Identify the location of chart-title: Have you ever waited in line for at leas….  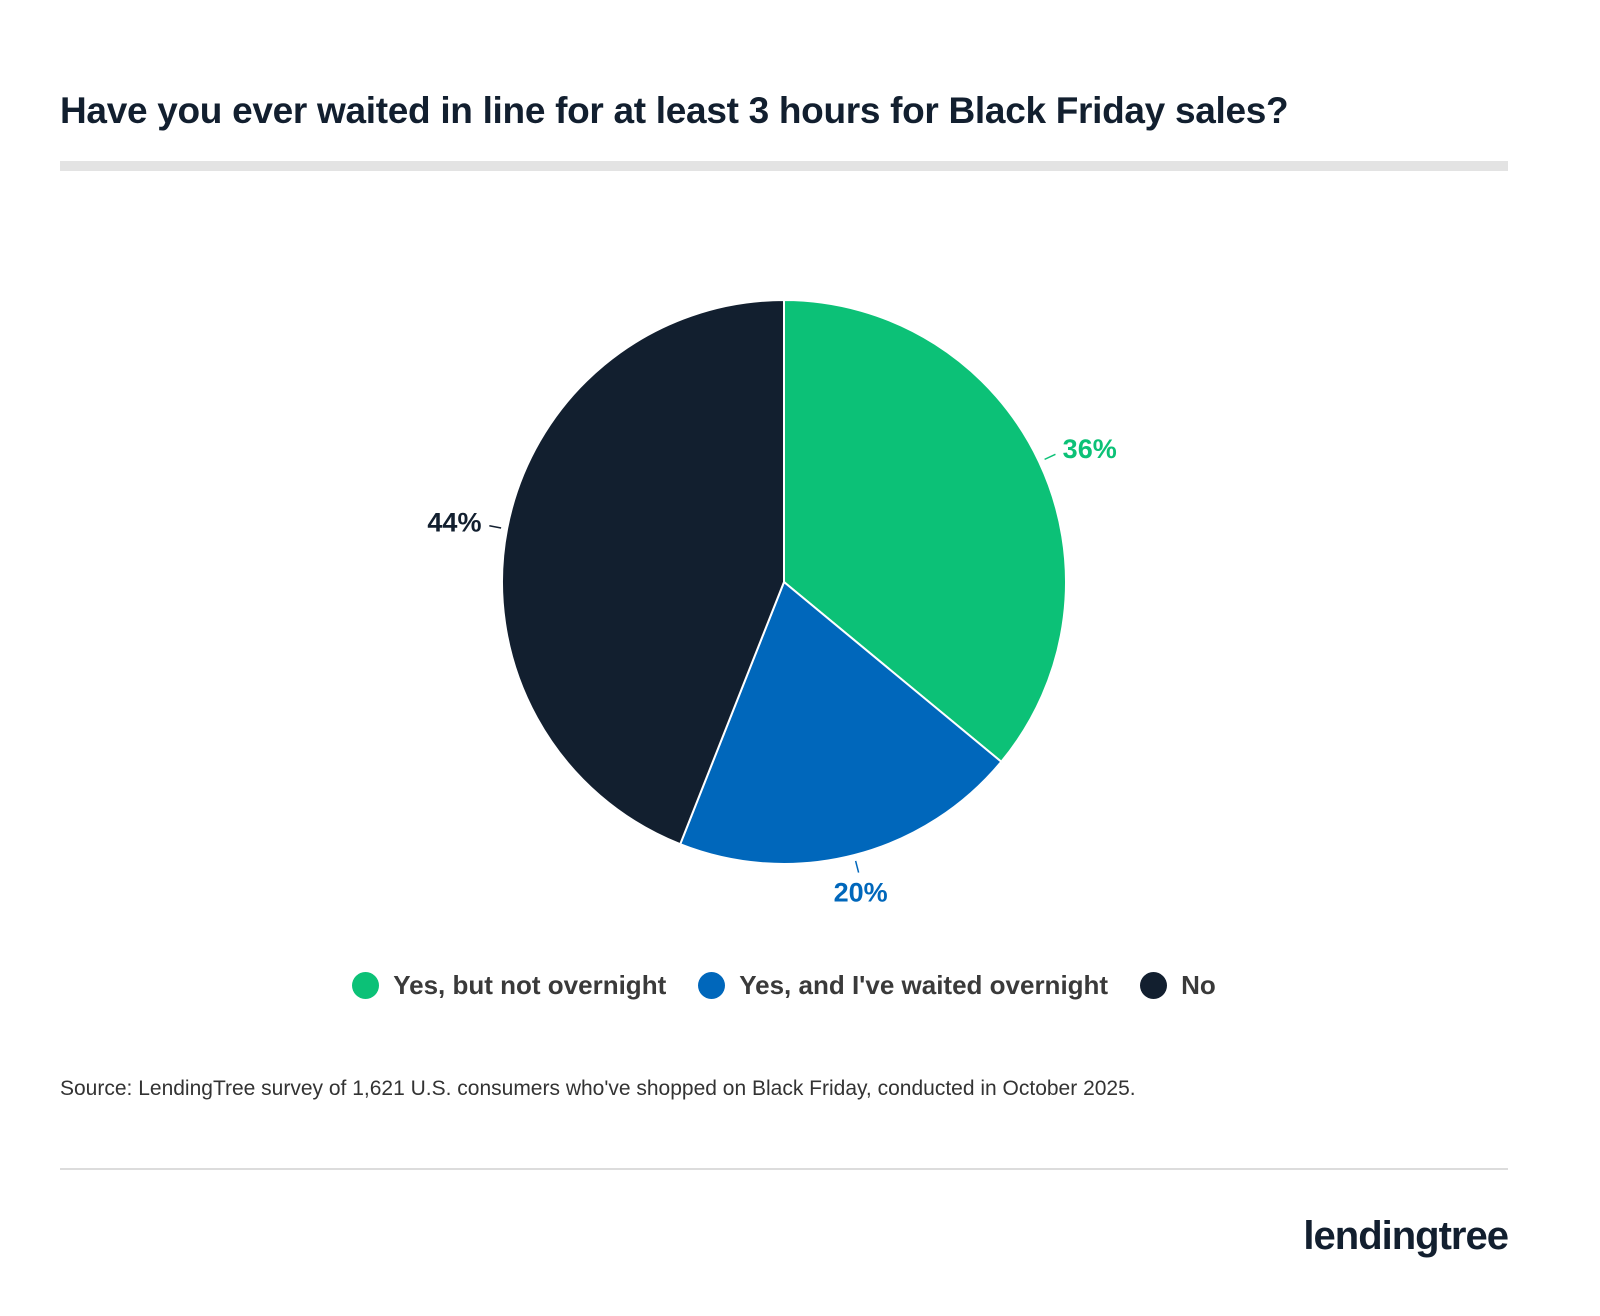
(674, 110).